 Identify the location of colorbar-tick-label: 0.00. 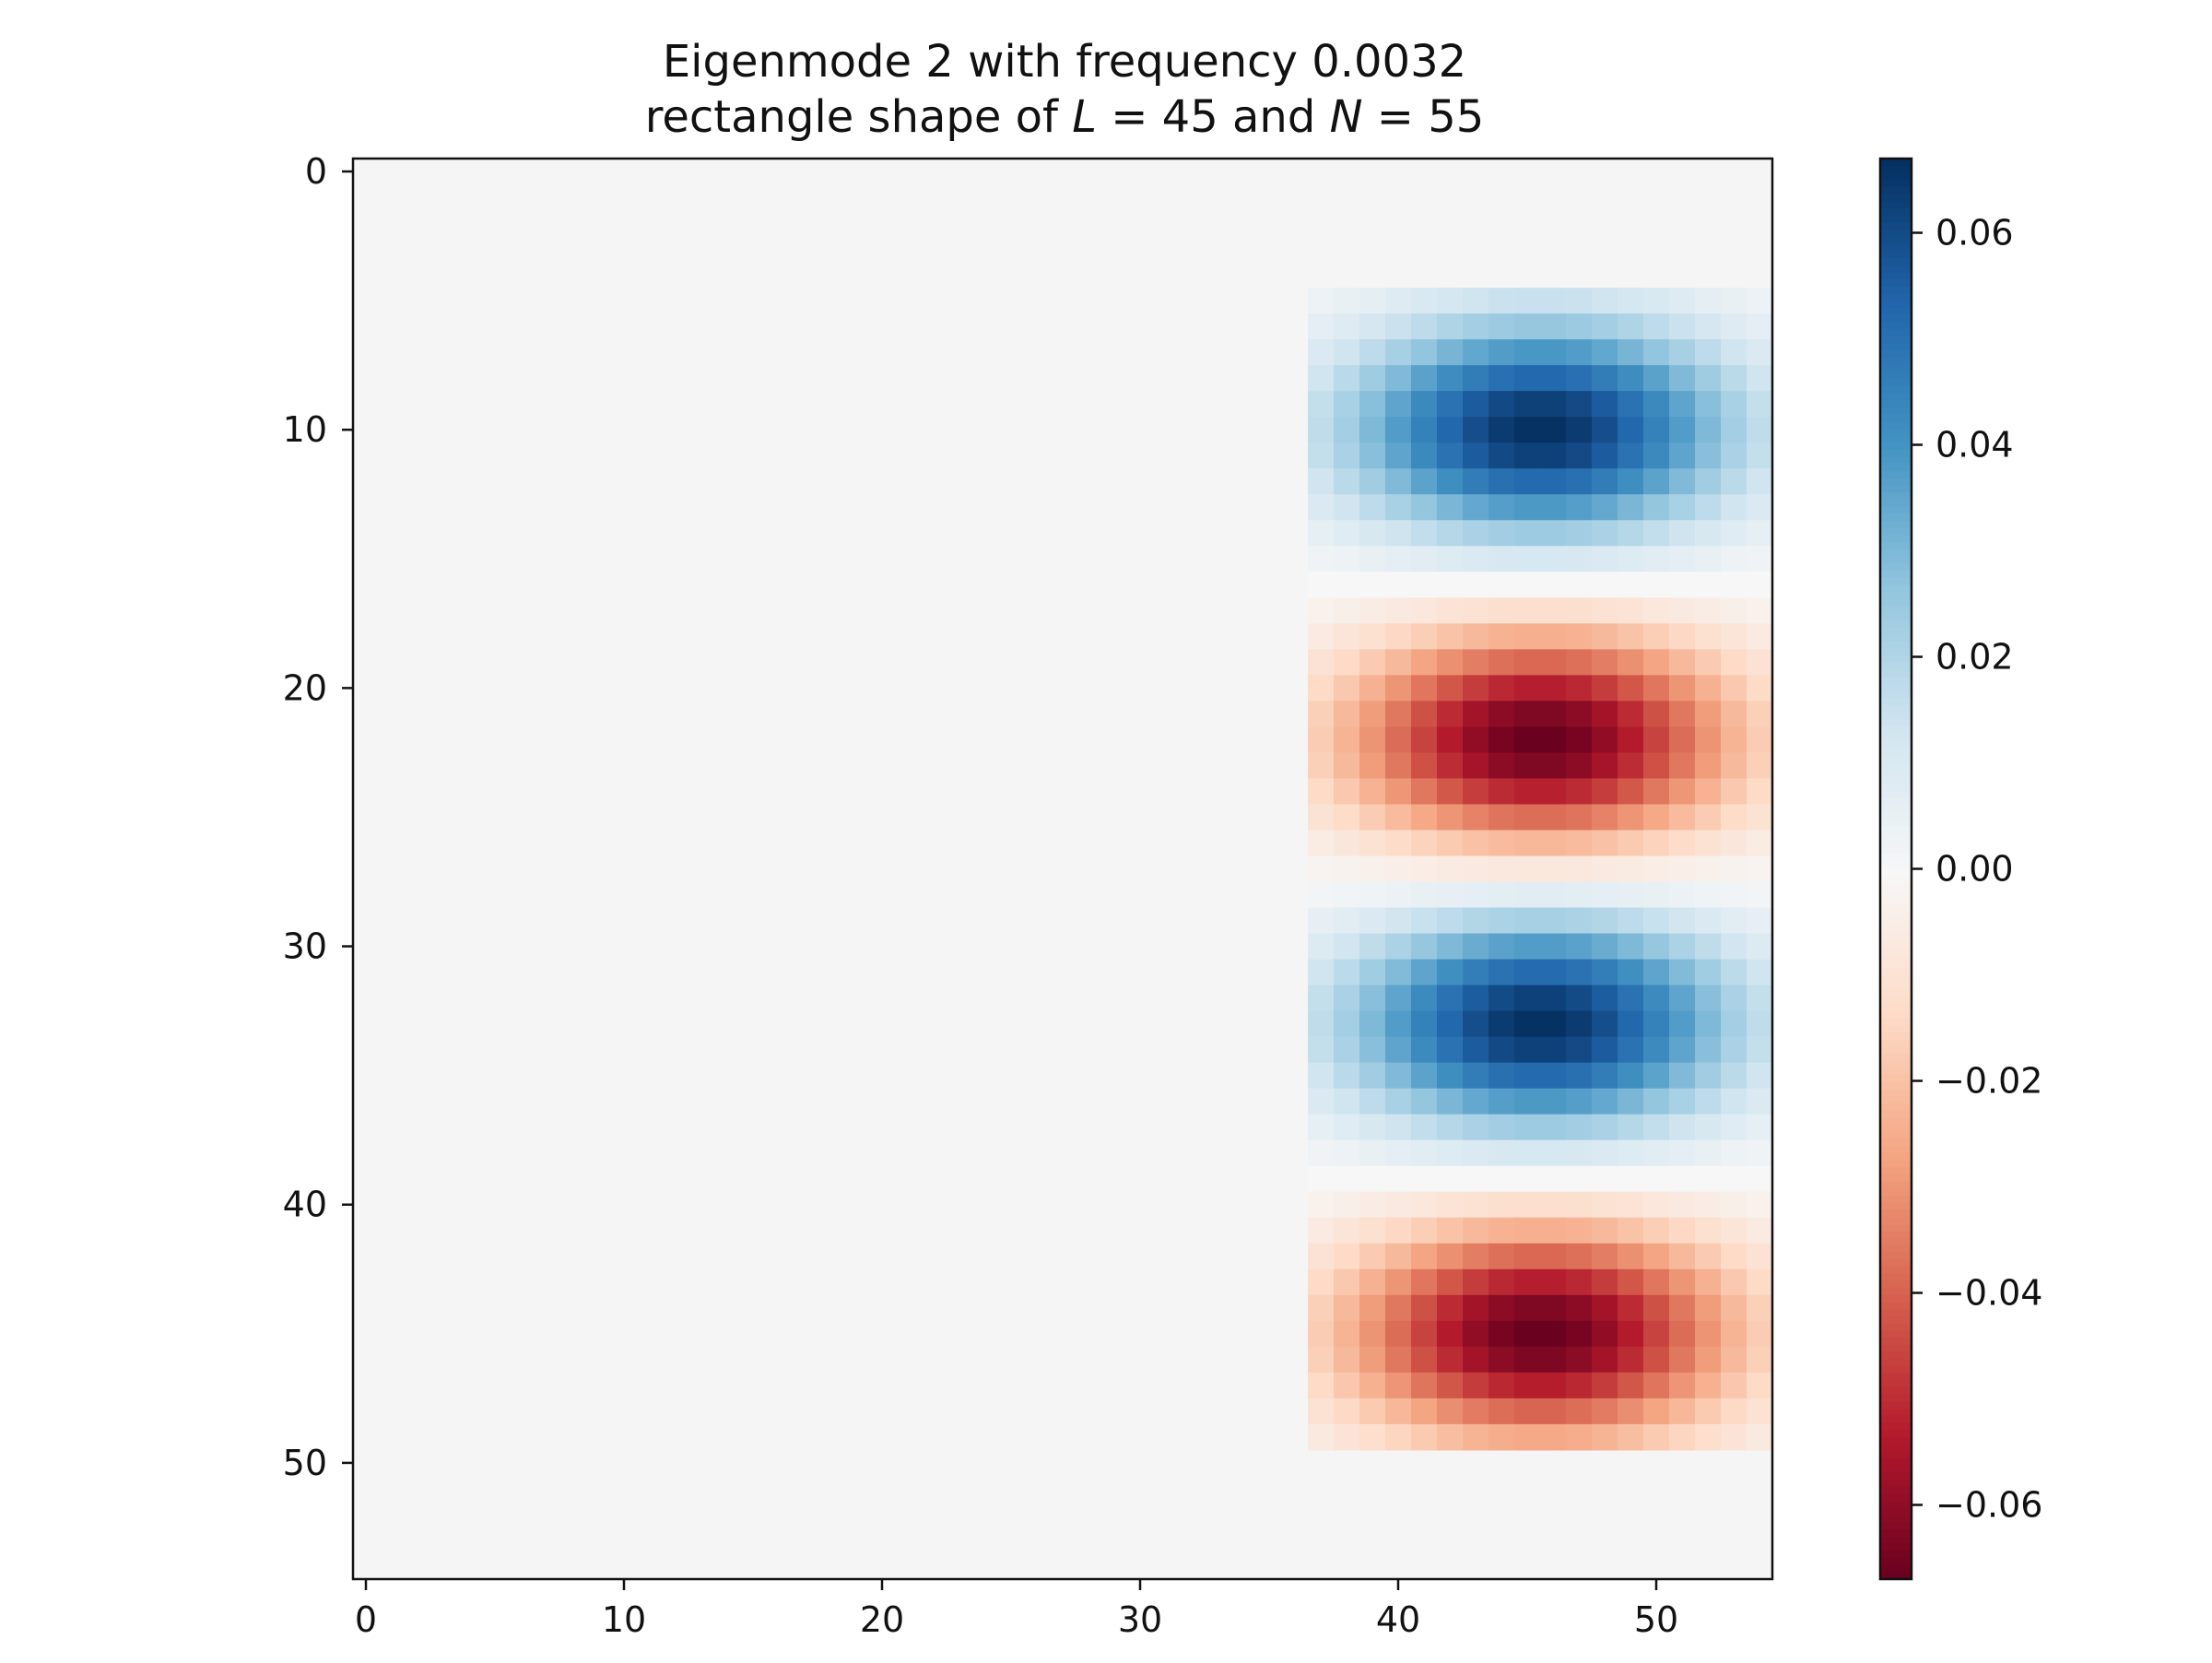
(1975, 869).